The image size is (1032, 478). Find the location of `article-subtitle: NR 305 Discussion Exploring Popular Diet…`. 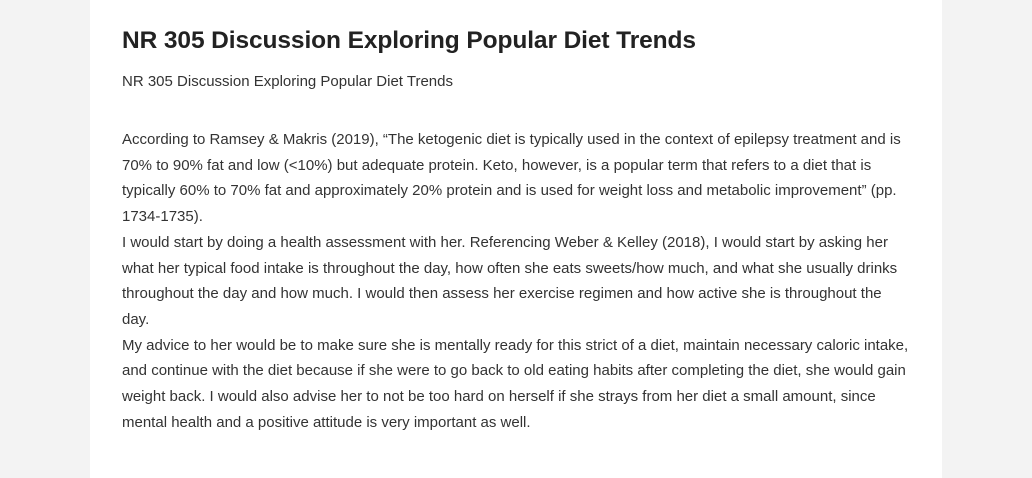

article-subtitle: NR 305 Discussion Exploring Popular Diet… is located at coordinates (287, 81).